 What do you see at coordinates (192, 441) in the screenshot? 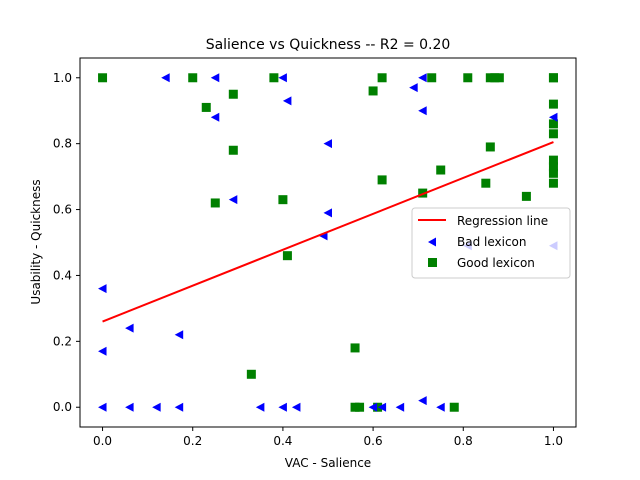
I see `x-tick-label: 0.2` at bounding box center [192, 441].